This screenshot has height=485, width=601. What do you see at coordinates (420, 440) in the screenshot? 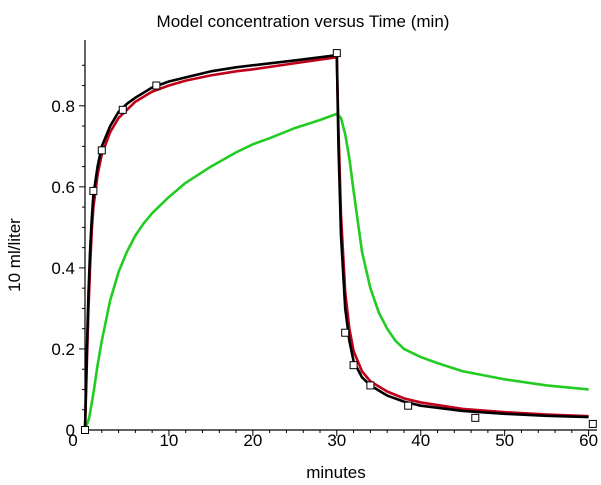
I see `x-tick-label: 40` at bounding box center [420, 440].